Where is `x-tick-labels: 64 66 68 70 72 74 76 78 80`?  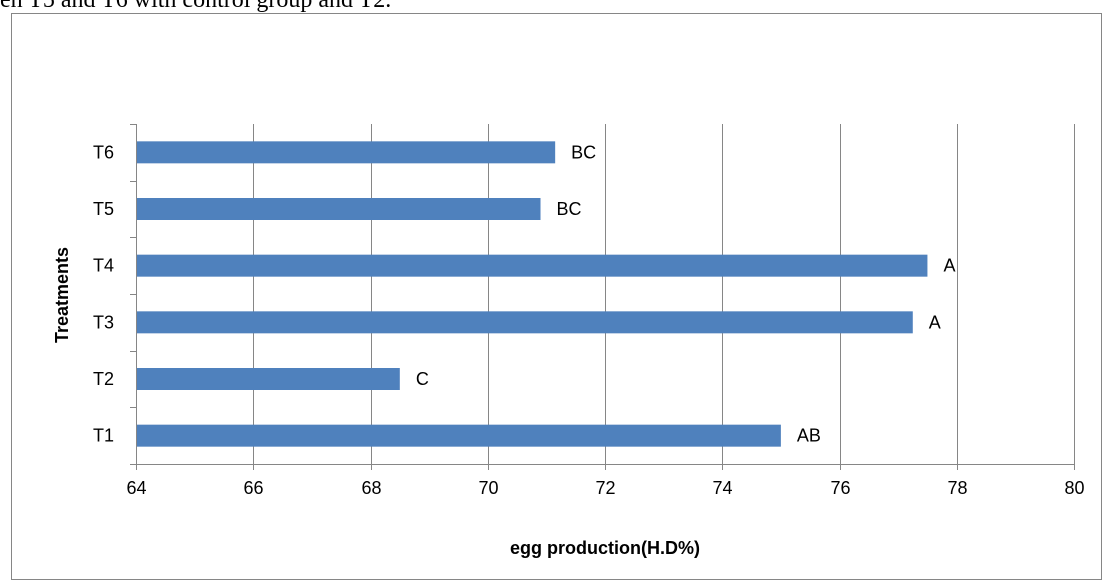 x-tick-labels: 64 66 68 70 72 74 76 78 80 is located at coordinates (605, 488).